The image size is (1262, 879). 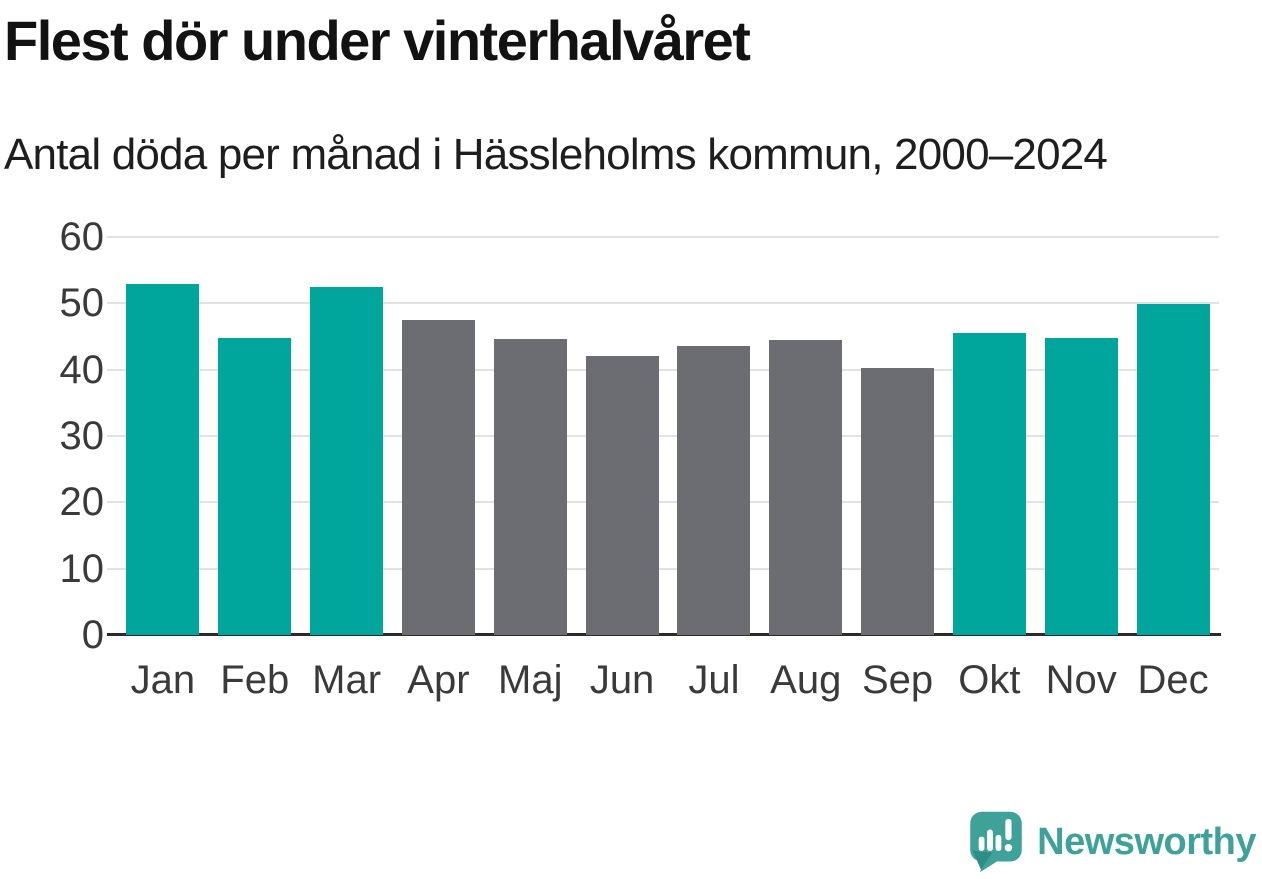 I want to click on bar-maj, so click(x=530, y=486).